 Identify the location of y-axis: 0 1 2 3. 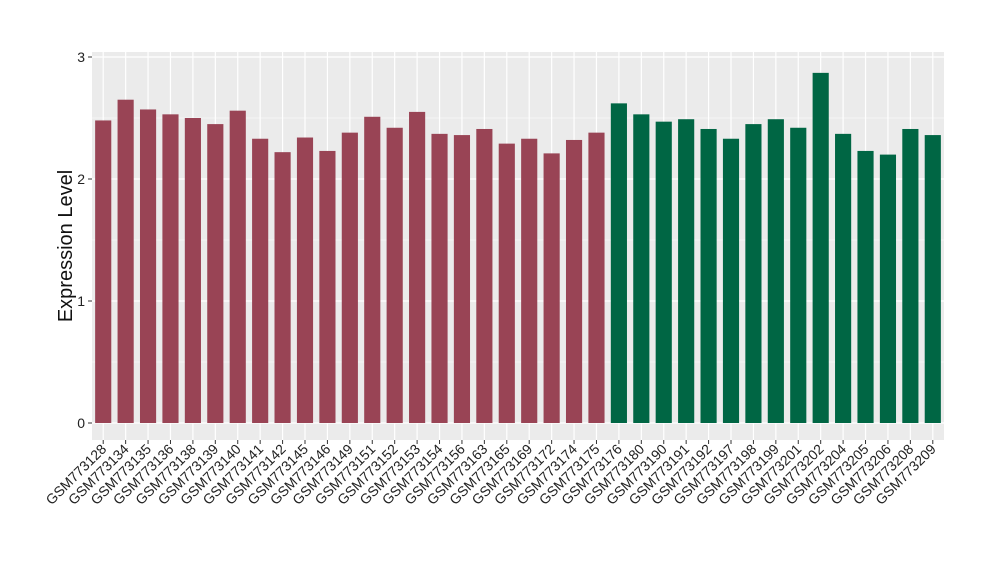
(84, 240).